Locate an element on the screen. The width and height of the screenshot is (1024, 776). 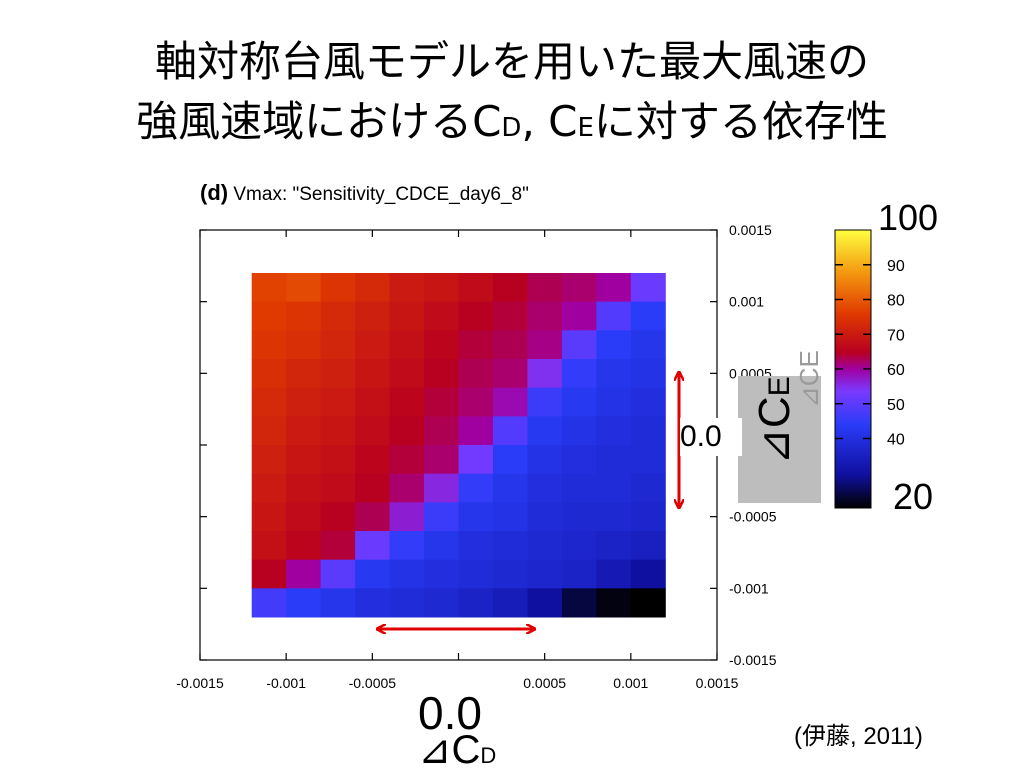
y-tick-label: -0.0005 is located at coordinates (753, 517).